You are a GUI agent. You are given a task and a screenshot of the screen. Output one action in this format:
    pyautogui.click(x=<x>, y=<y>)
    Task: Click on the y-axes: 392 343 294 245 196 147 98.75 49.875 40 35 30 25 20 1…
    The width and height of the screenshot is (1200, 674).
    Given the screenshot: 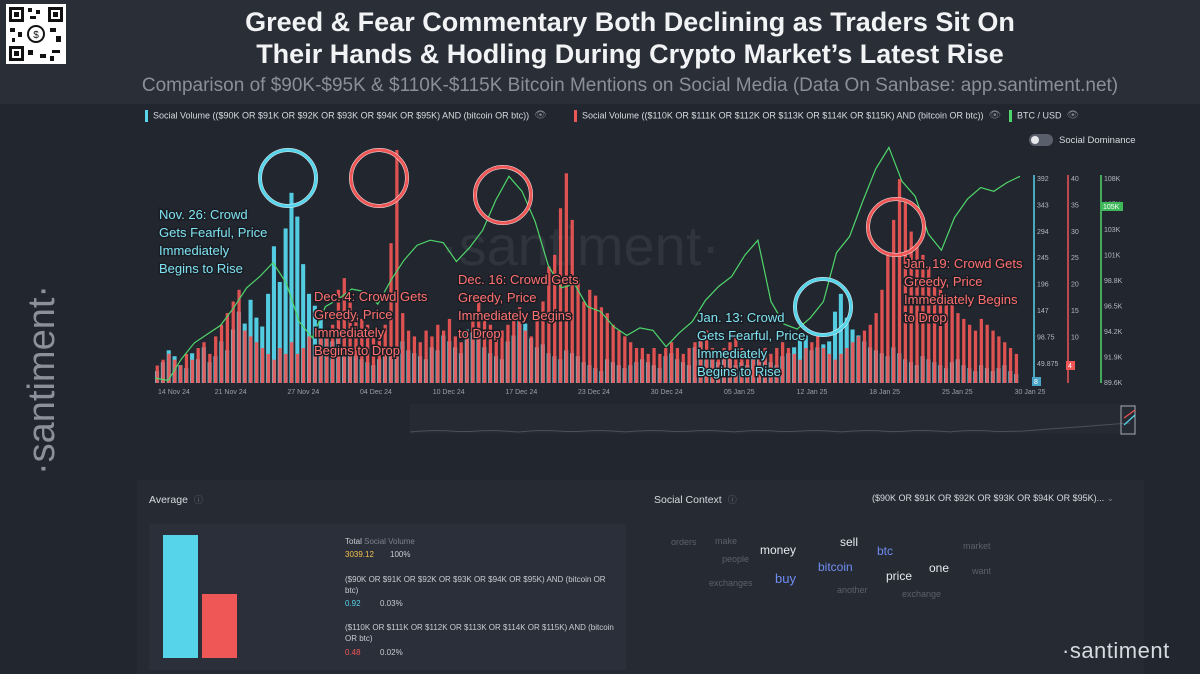 What is the action you would take?
    pyautogui.click(x=1077, y=281)
    